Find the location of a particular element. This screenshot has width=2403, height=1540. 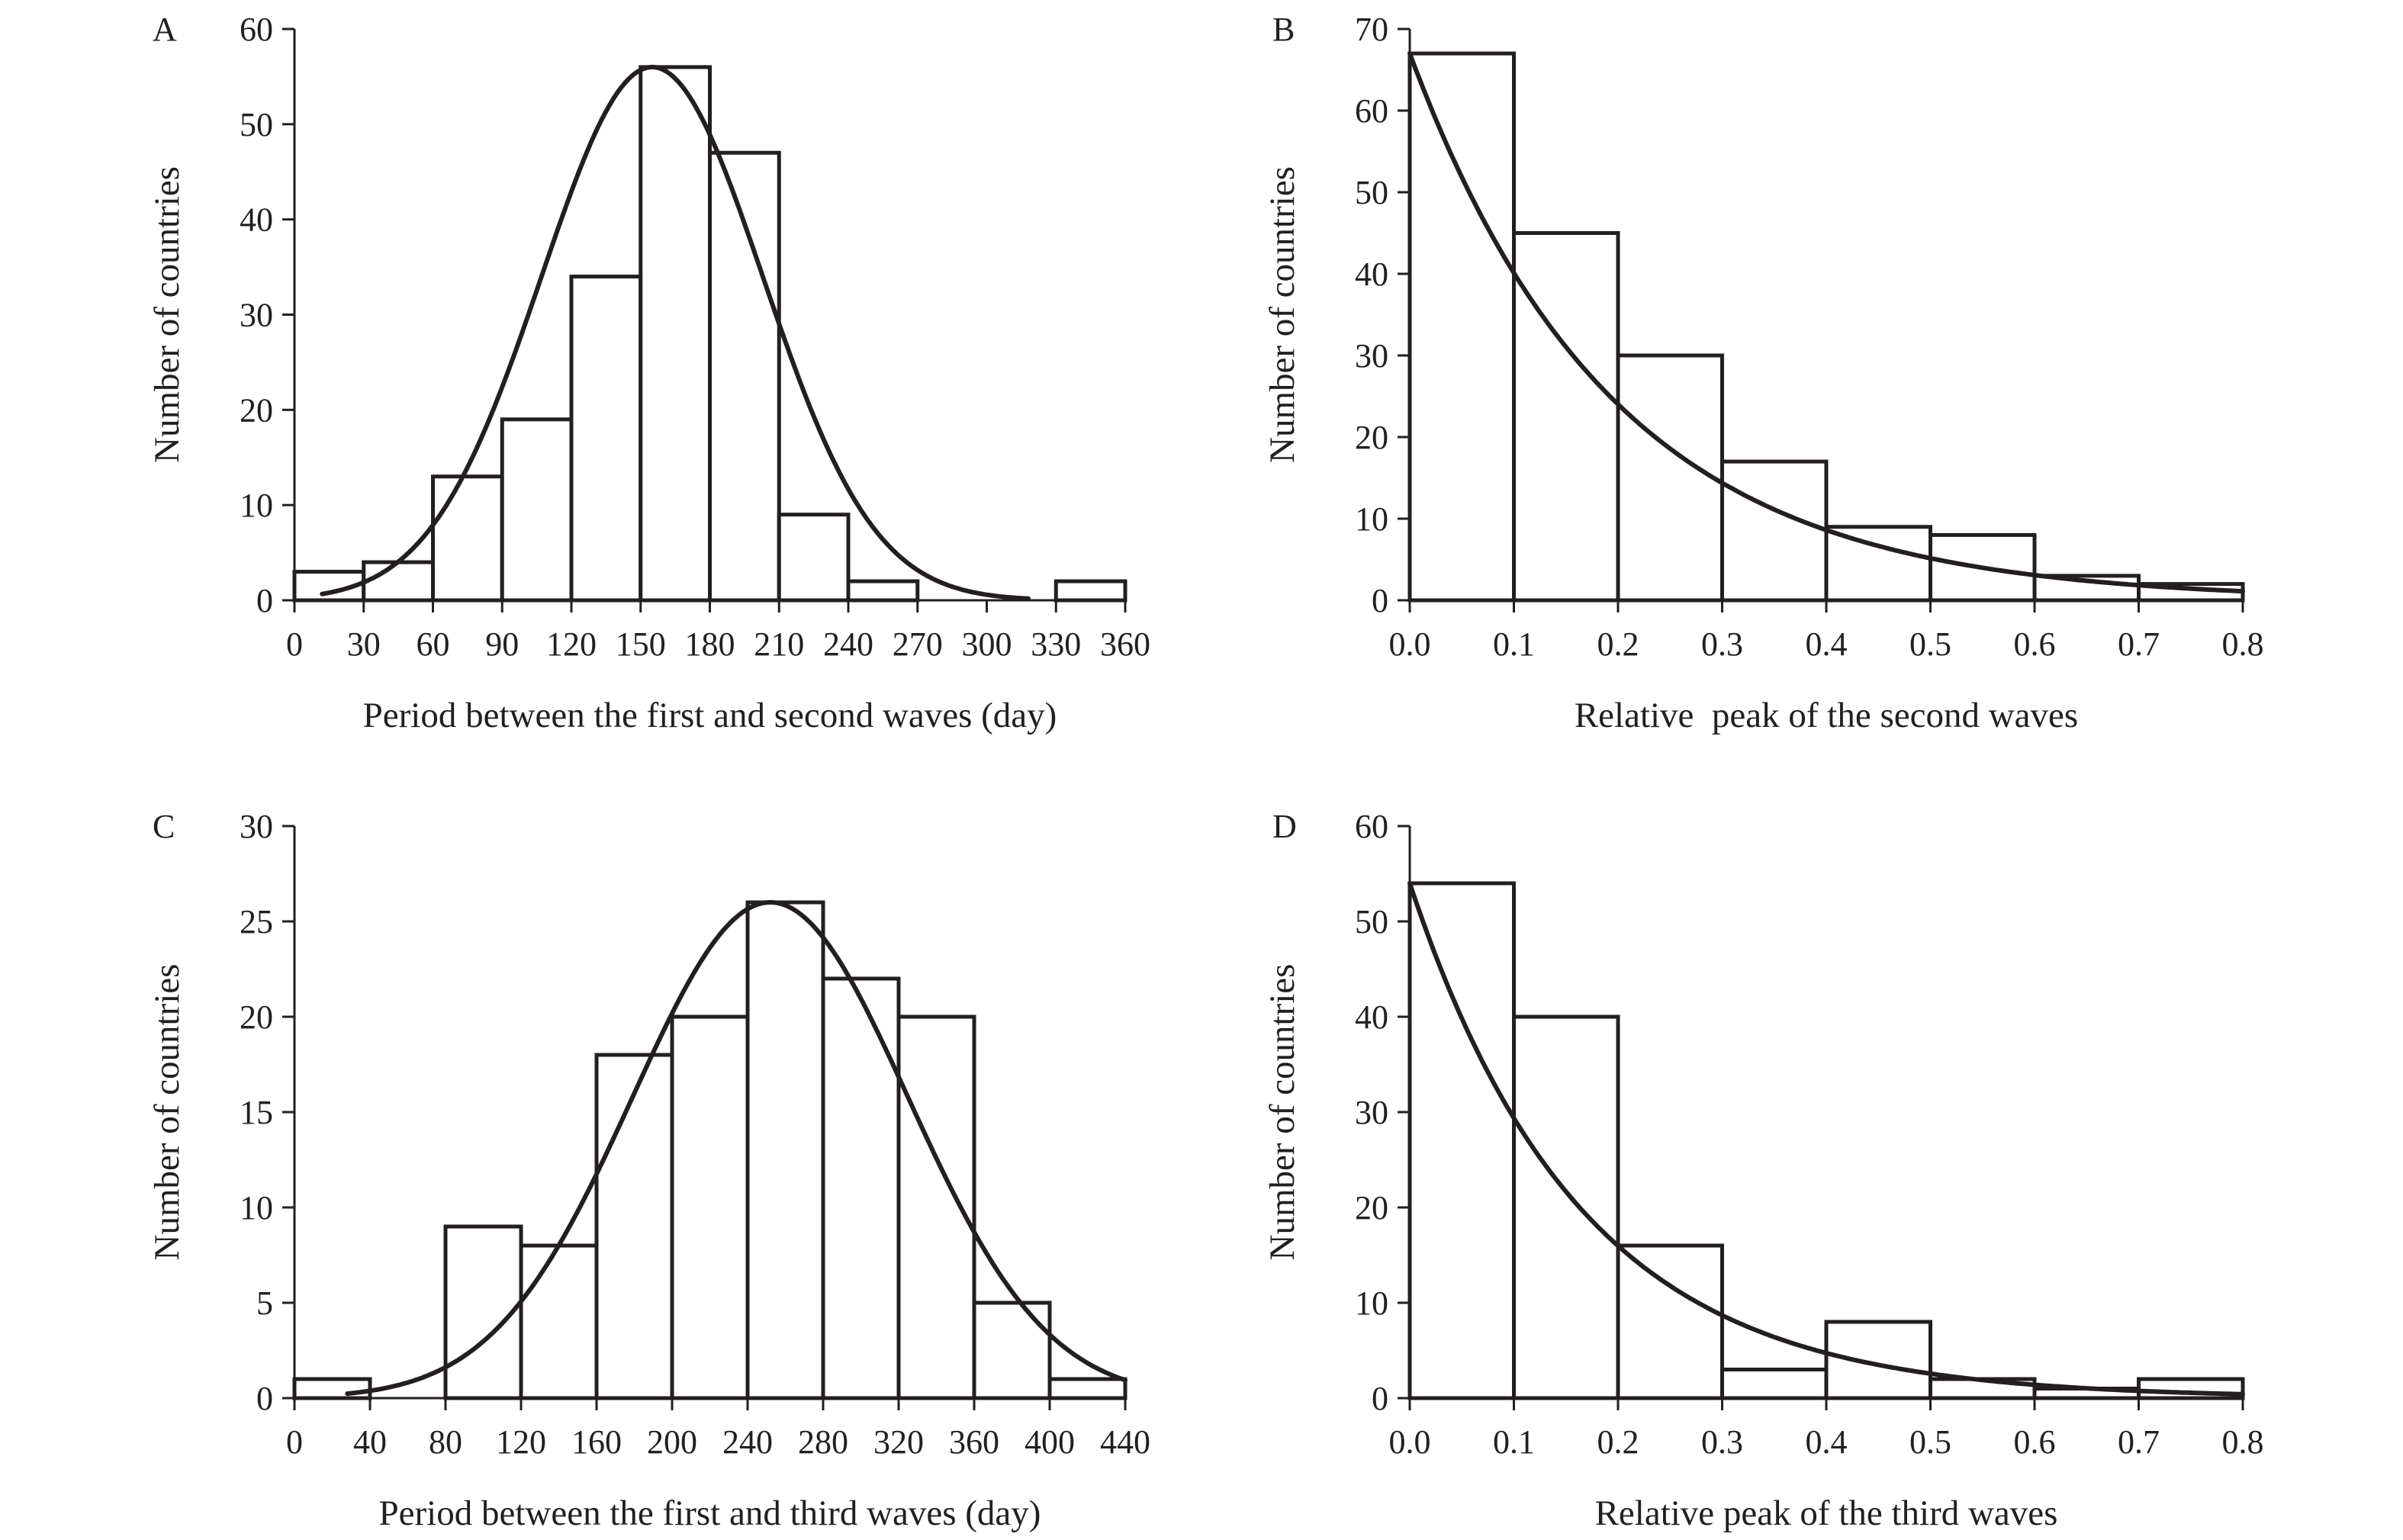

x-tick-label-d-6: 0.6 is located at coordinates (2035, 1442).